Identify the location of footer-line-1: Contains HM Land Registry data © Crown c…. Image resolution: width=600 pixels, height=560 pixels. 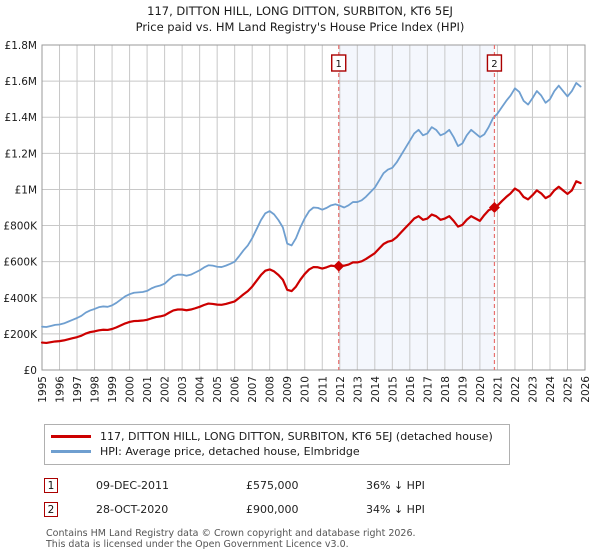
(231, 533).